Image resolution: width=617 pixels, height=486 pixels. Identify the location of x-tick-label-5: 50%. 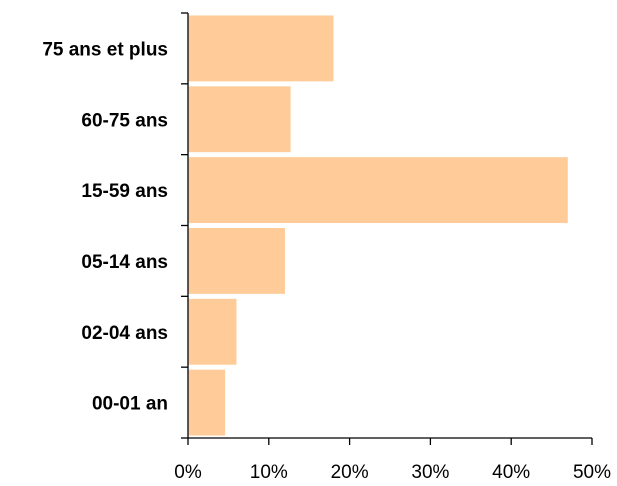
(592, 472).